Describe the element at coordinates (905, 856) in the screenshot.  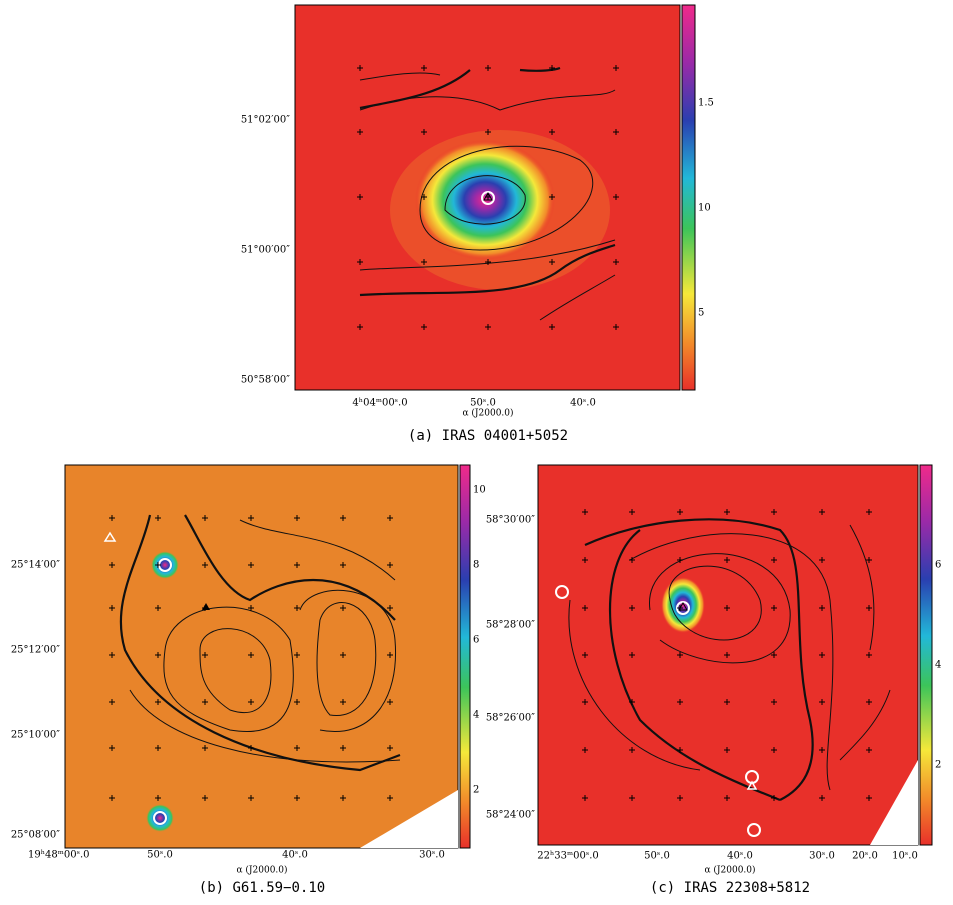
I see `x-tick-label: 10ˢ.0` at that location.